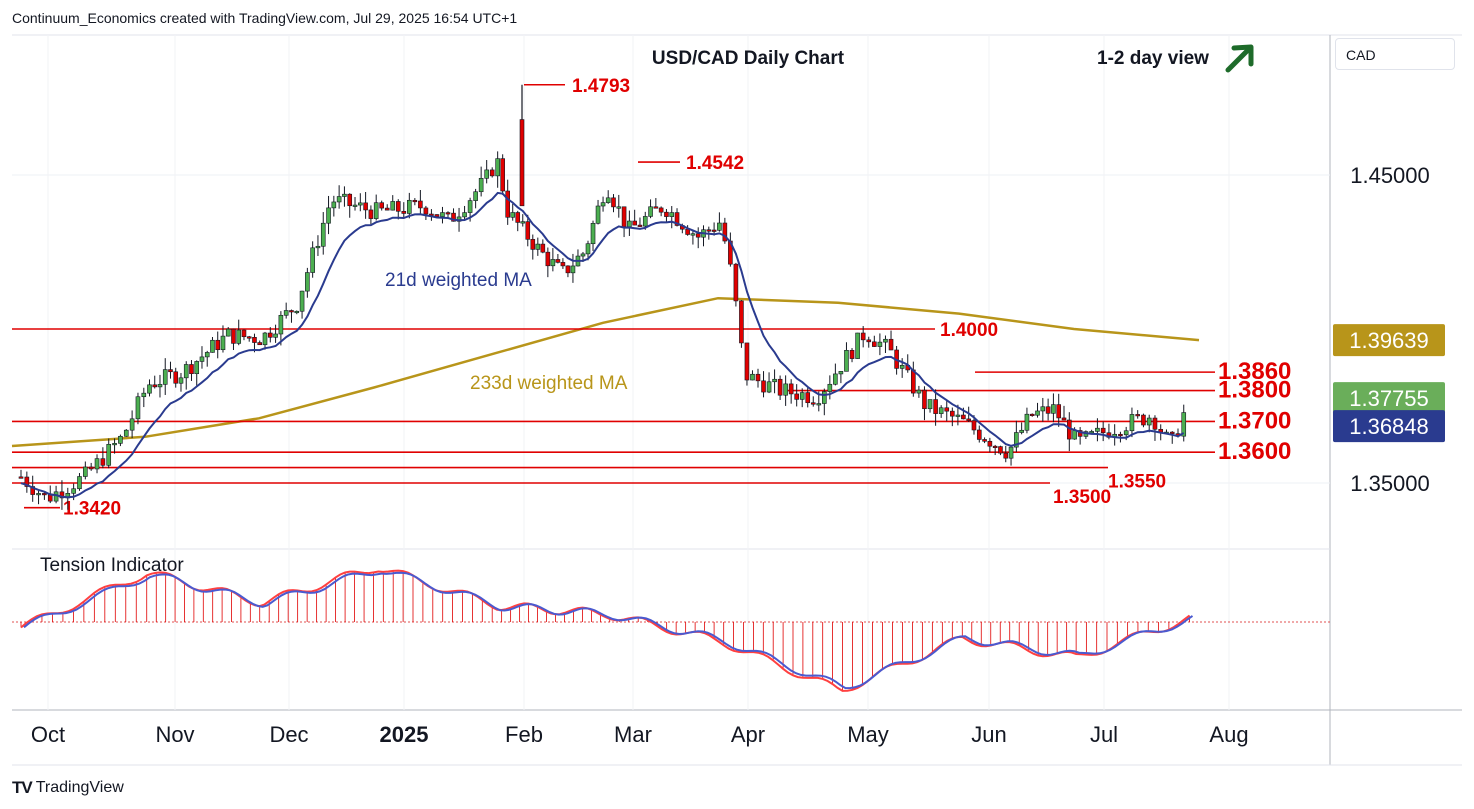  I want to click on y-tick-label: 1.35000, so click(1390, 483).